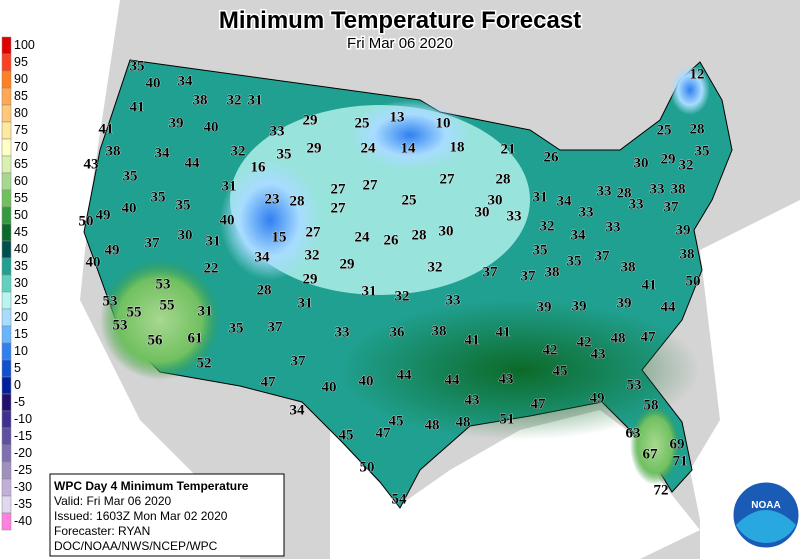 The width and height of the screenshot is (800, 559). Describe the element at coordinates (17, 385) in the screenshot. I see `legend-label: 0` at that location.